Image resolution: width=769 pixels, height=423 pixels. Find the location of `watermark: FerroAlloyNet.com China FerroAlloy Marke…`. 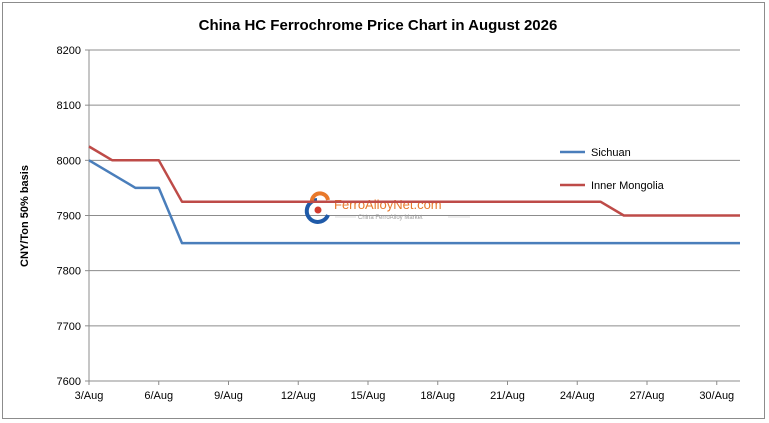

watermark: FerroAlloyNet.com China FerroAlloy Marke… is located at coordinates (387, 207).